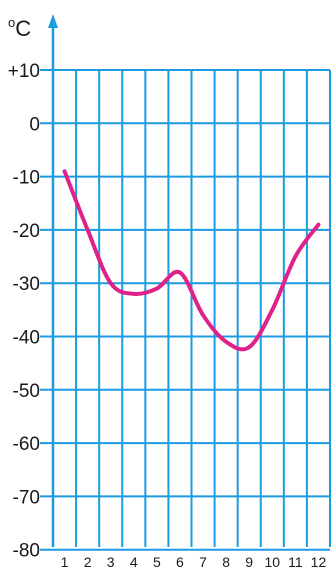 The image size is (335, 575). Describe the element at coordinates (319, 562) in the screenshot. I see `x-tick-label: 12` at that location.